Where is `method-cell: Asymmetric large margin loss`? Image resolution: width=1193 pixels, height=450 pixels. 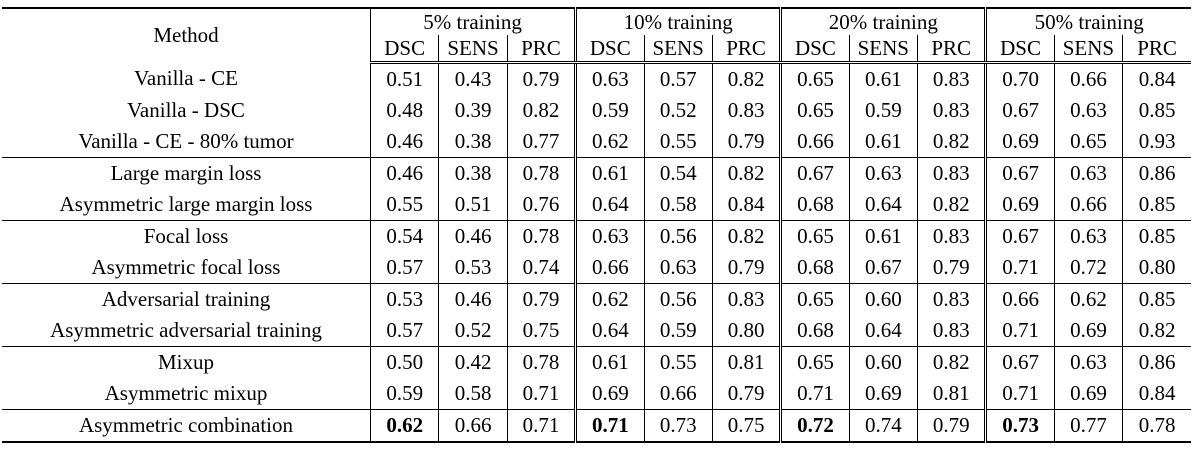
method-cell: Asymmetric large margin loss is located at coordinates (186, 205).